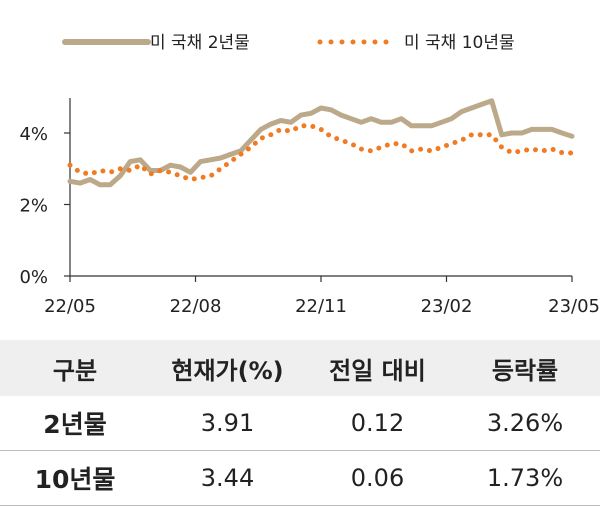 The image size is (600, 506). Describe the element at coordinates (321, 153) in the screenshot. I see `series-line-10y` at that location.